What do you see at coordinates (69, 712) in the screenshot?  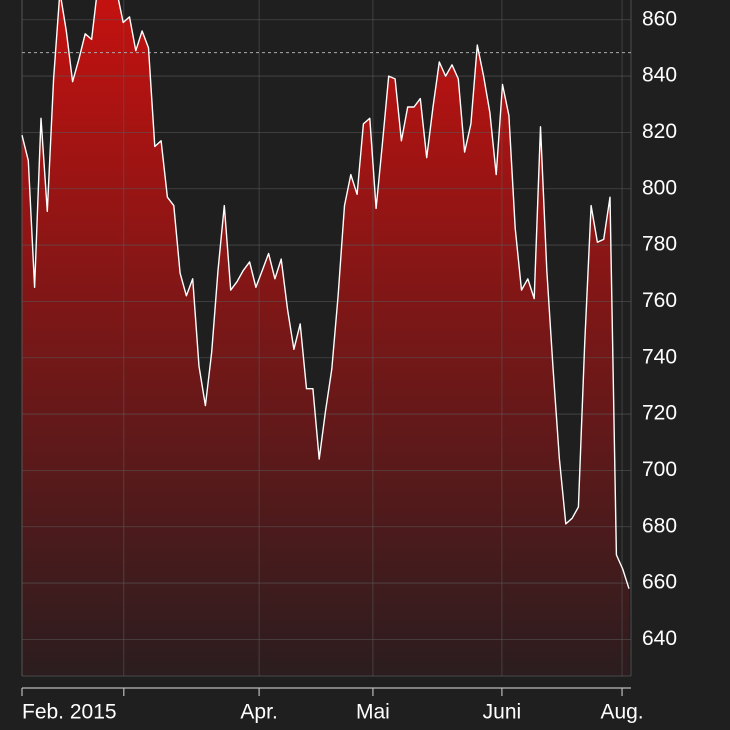 I see `x-tick-label: Feb. 2015` at bounding box center [69, 712].